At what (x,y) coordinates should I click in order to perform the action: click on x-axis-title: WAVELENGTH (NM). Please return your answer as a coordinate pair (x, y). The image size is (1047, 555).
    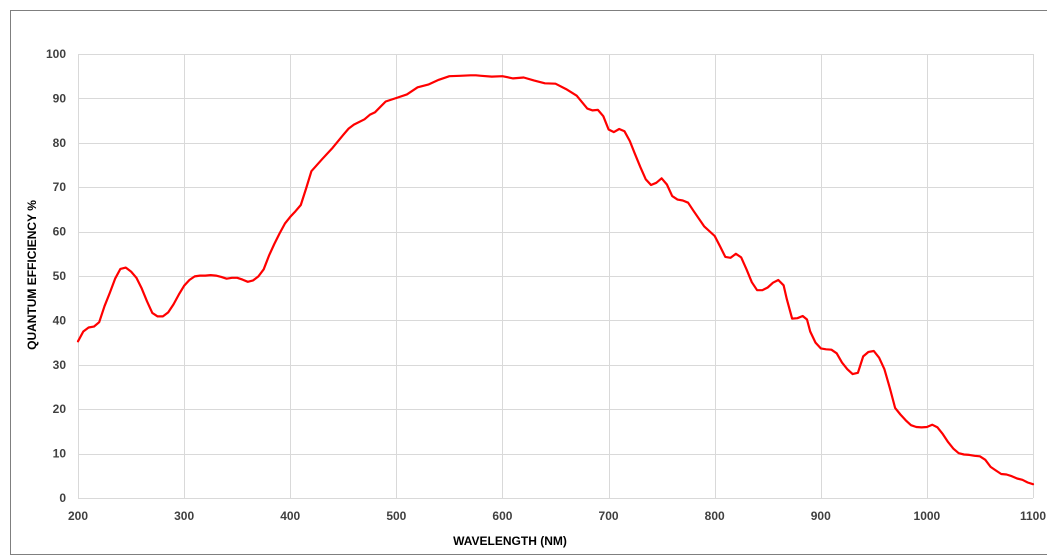
    Looking at the image, I should click on (510, 541).